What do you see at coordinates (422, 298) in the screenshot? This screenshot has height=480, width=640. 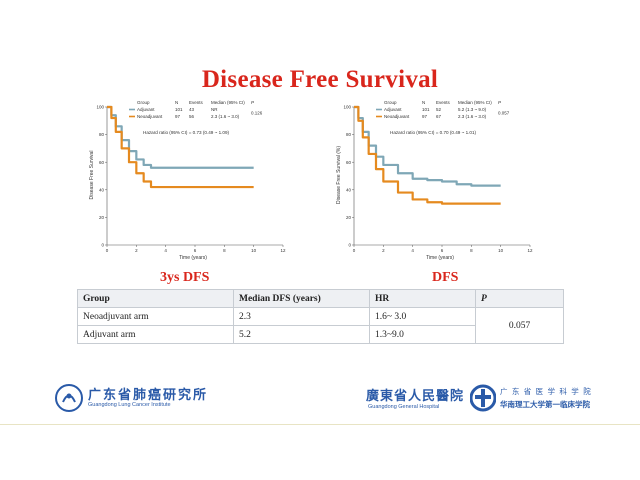 I see `header-hr: HR` at bounding box center [422, 298].